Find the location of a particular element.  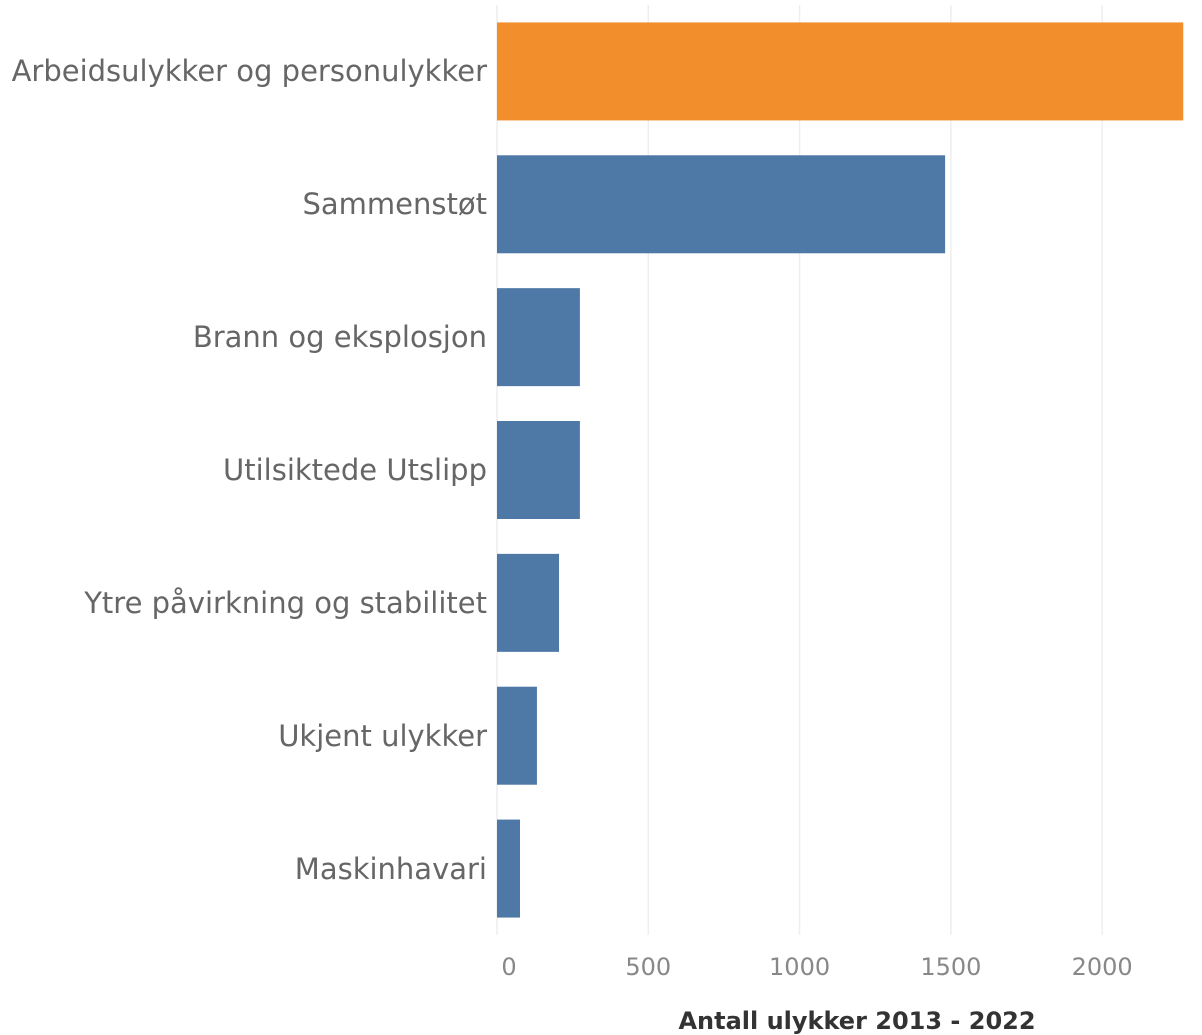

category-label: Maskinhavari is located at coordinates (390, 868).